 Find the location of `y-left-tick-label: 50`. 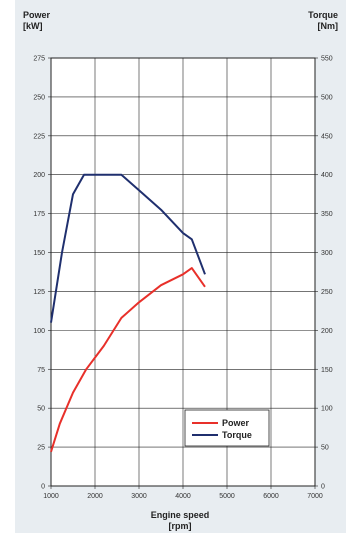

y-left-tick-label: 50 is located at coordinates (41, 409).